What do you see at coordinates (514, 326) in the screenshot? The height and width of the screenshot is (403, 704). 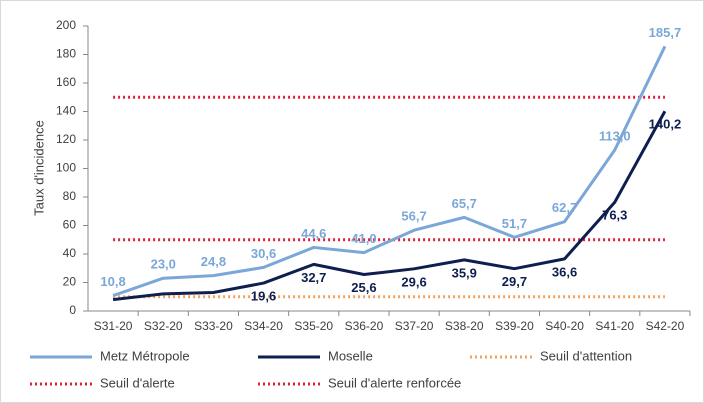 I see `x-tick-label: S39-20` at bounding box center [514, 326].